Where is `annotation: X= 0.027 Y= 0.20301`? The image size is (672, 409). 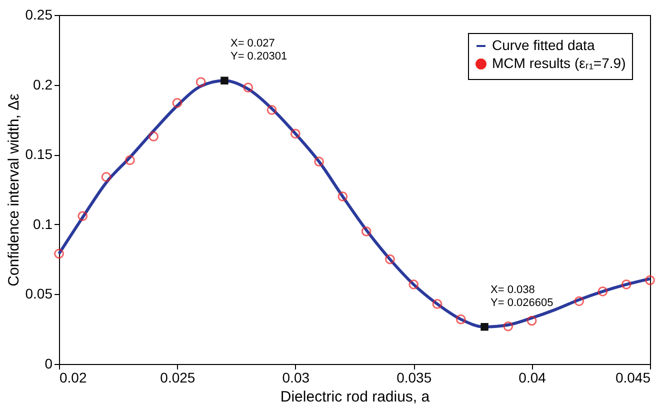
annotation: X= 0.027 Y= 0.20301 is located at coordinates (259, 50).